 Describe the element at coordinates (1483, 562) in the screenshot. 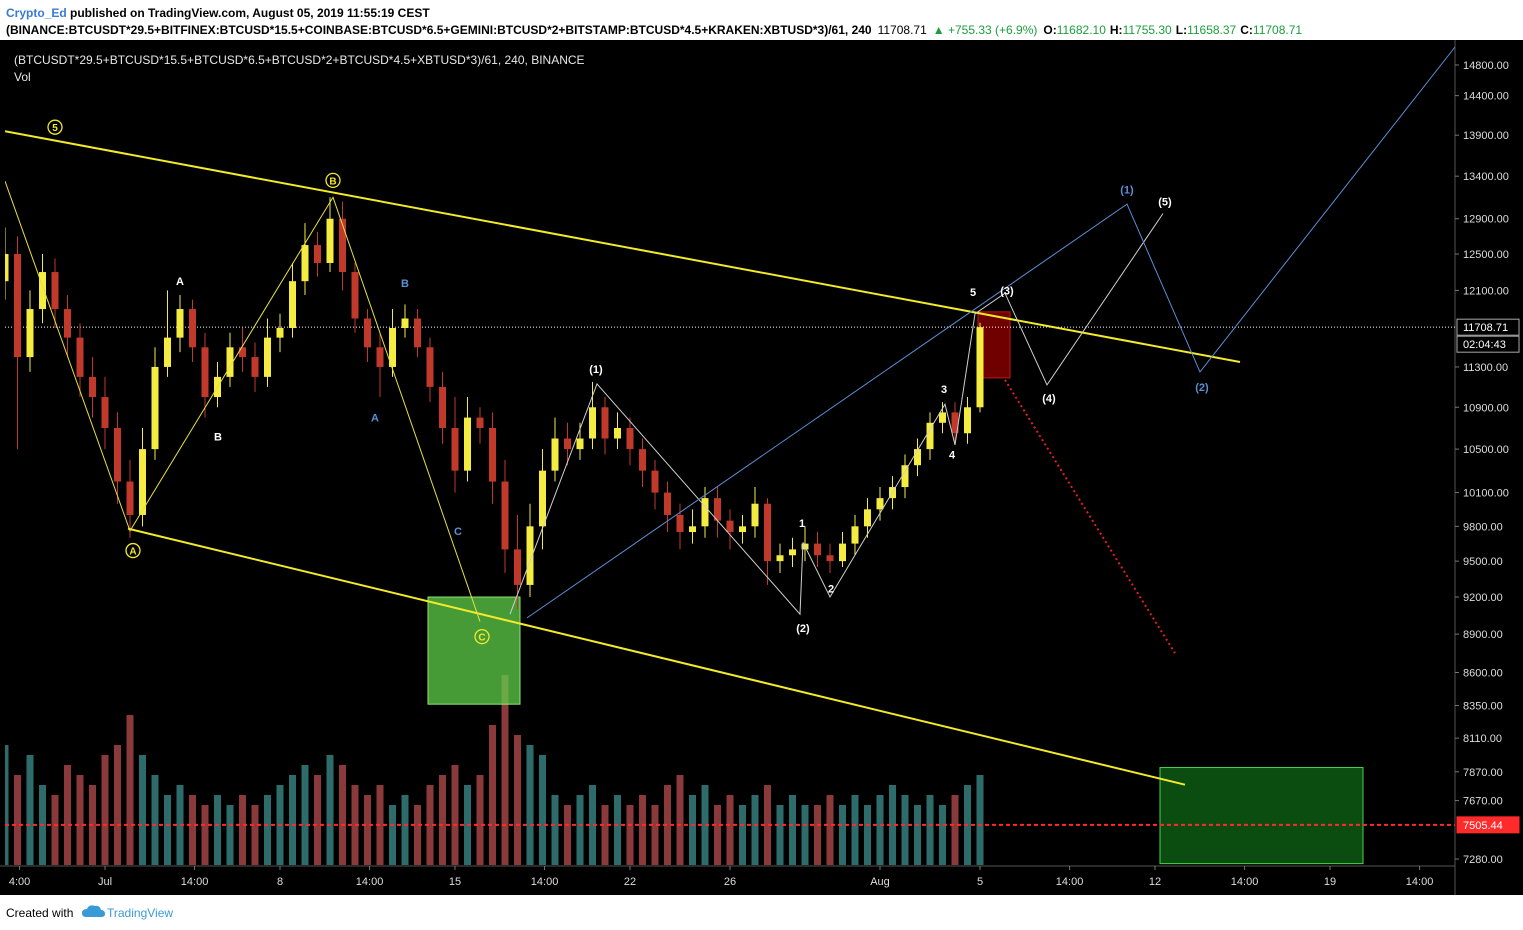

I see `y-tick-label: 9500.00` at that location.